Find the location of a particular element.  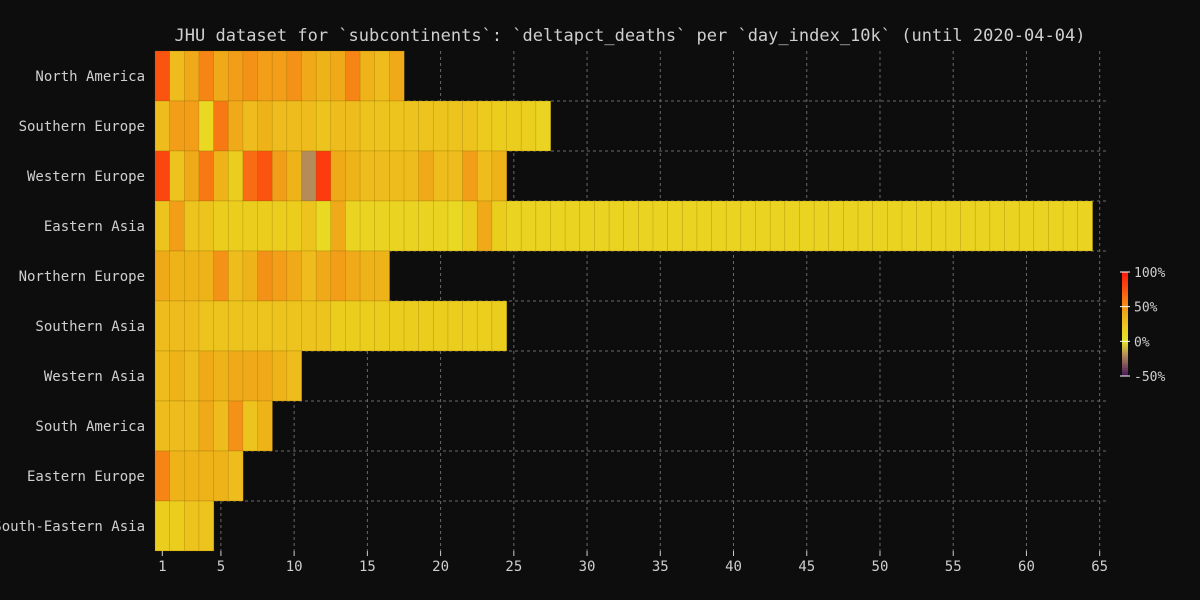

x-tick-label: 50 is located at coordinates (880, 567).